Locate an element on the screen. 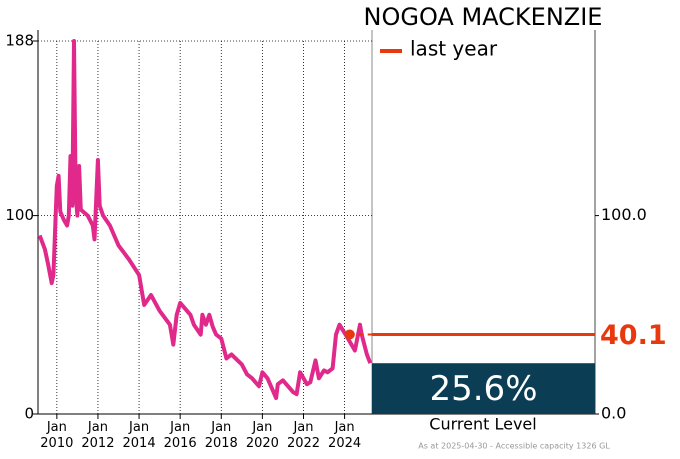 The height and width of the screenshot is (459, 680). legend-label: last year is located at coordinates (454, 49).